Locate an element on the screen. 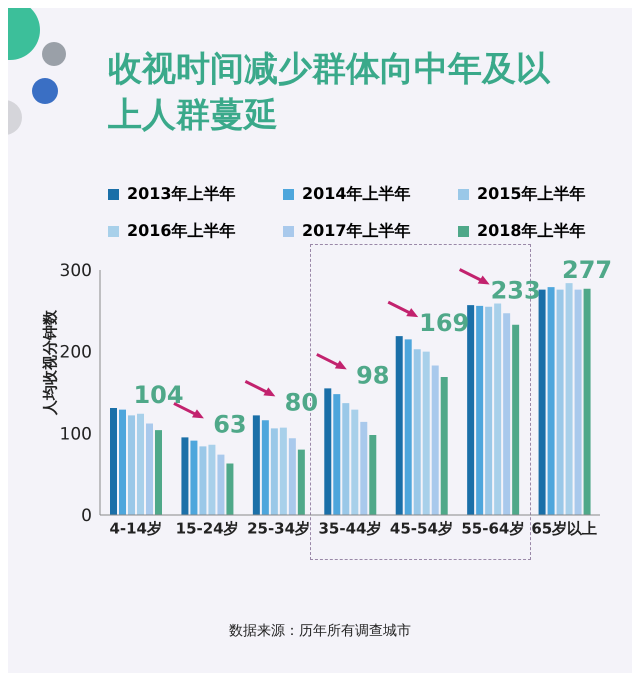 This screenshot has width=640, height=681. y-tick-label: 0 is located at coordinates (86, 516).